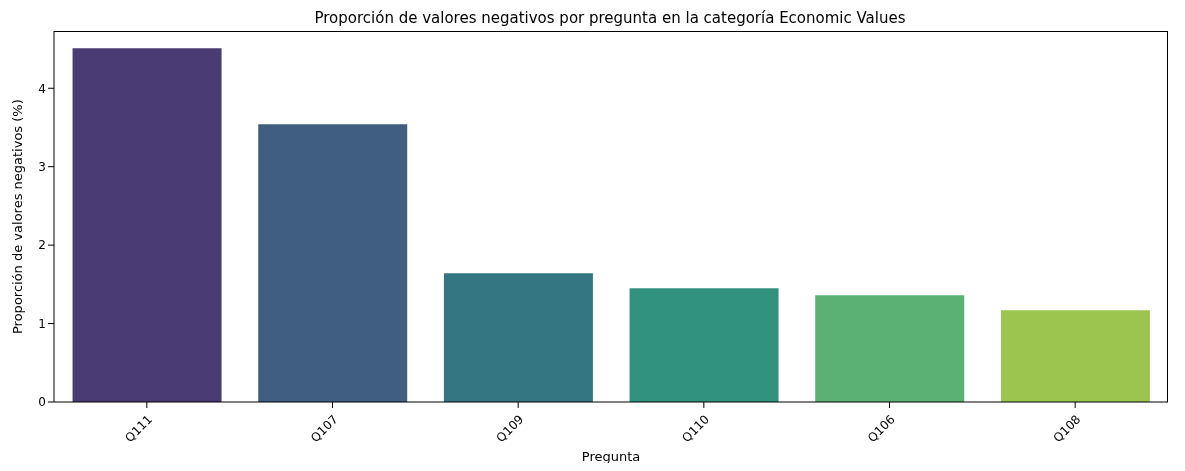 This screenshot has width=1185, height=471. What do you see at coordinates (42, 245) in the screenshot?
I see `y-tick-label: 2` at bounding box center [42, 245].